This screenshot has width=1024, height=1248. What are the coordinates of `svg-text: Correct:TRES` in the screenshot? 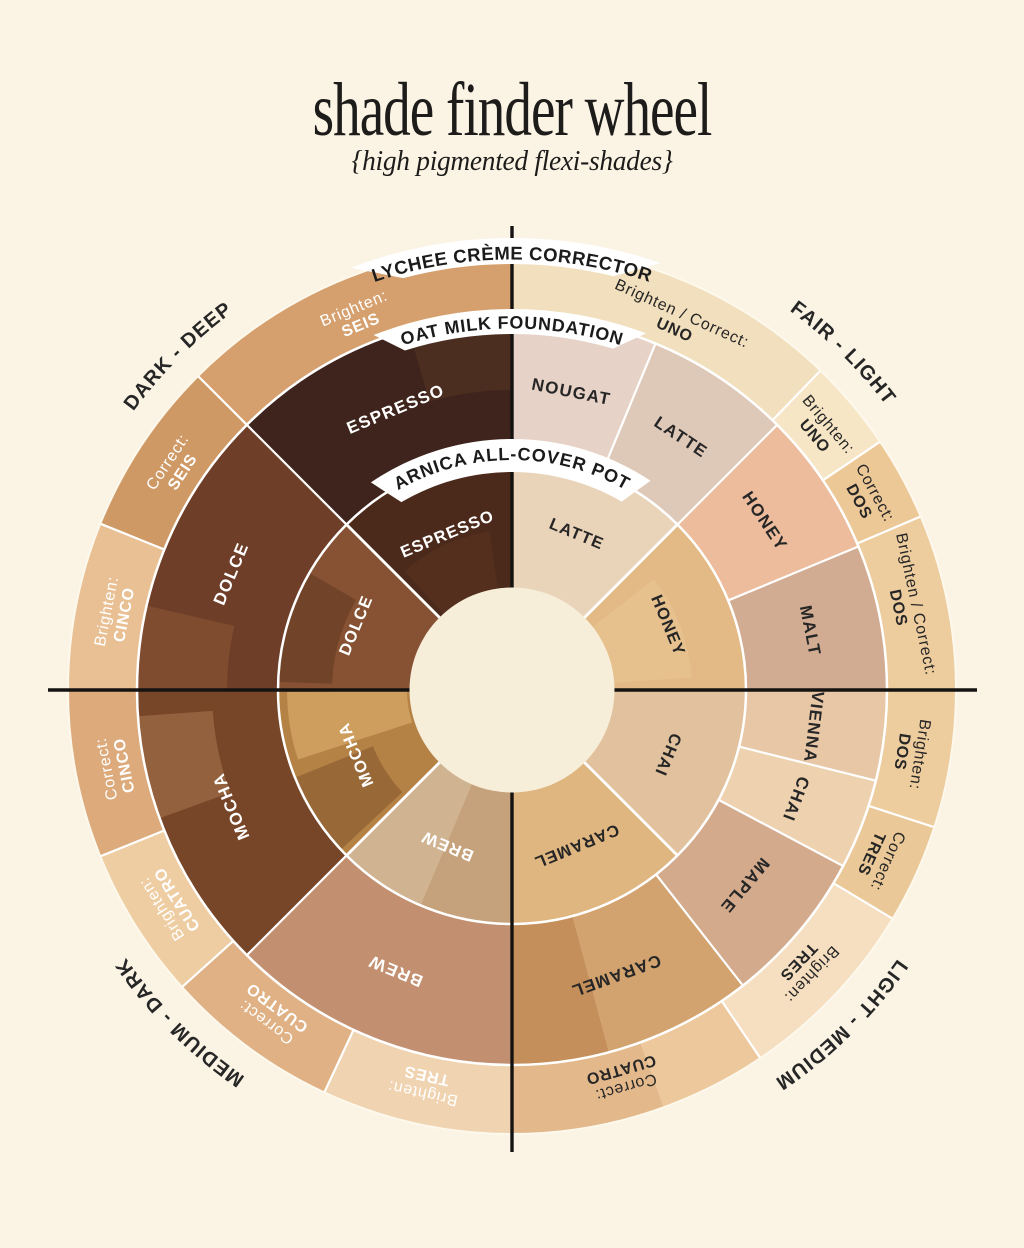 It's located at (879, 857).